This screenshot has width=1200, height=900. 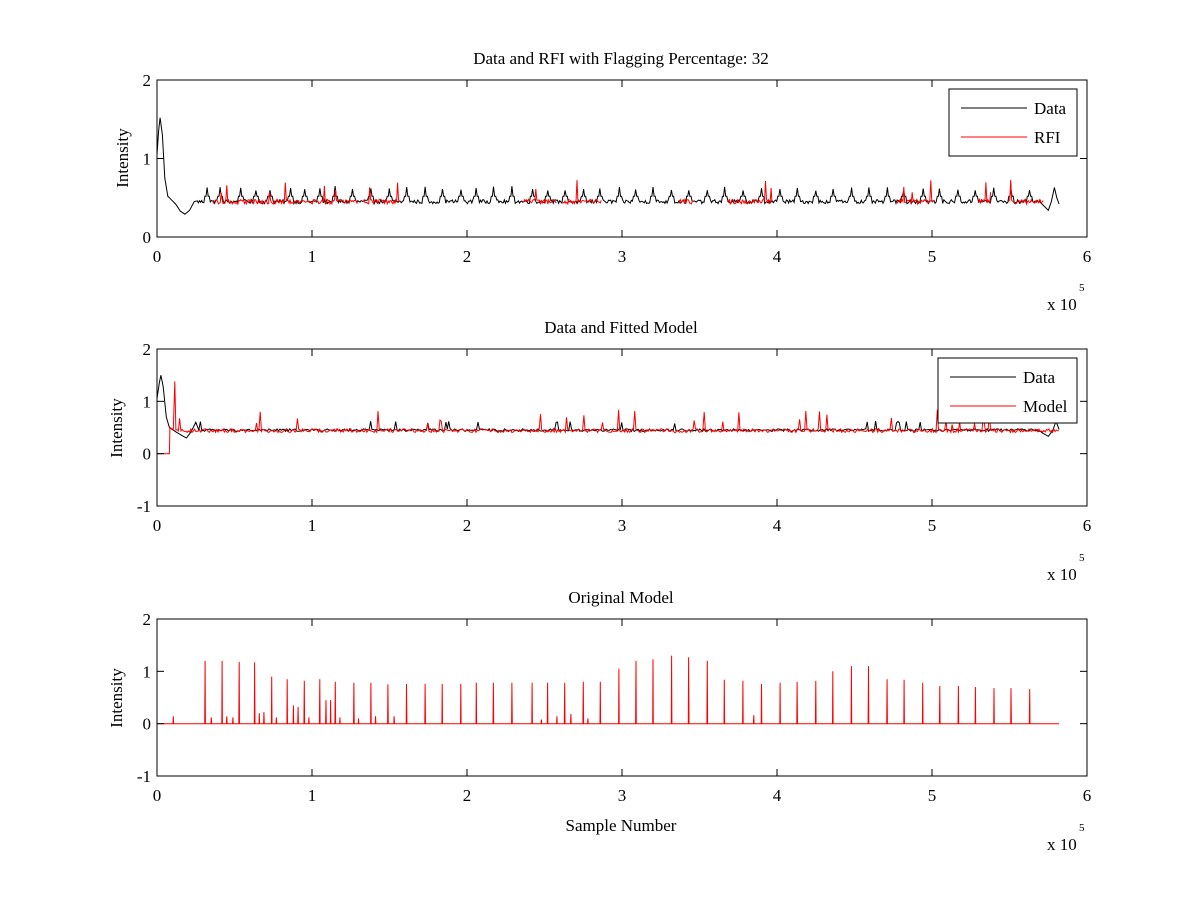 What do you see at coordinates (1062, 574) in the screenshot?
I see `subplot-2-x-multiplier-base: x 10` at bounding box center [1062, 574].